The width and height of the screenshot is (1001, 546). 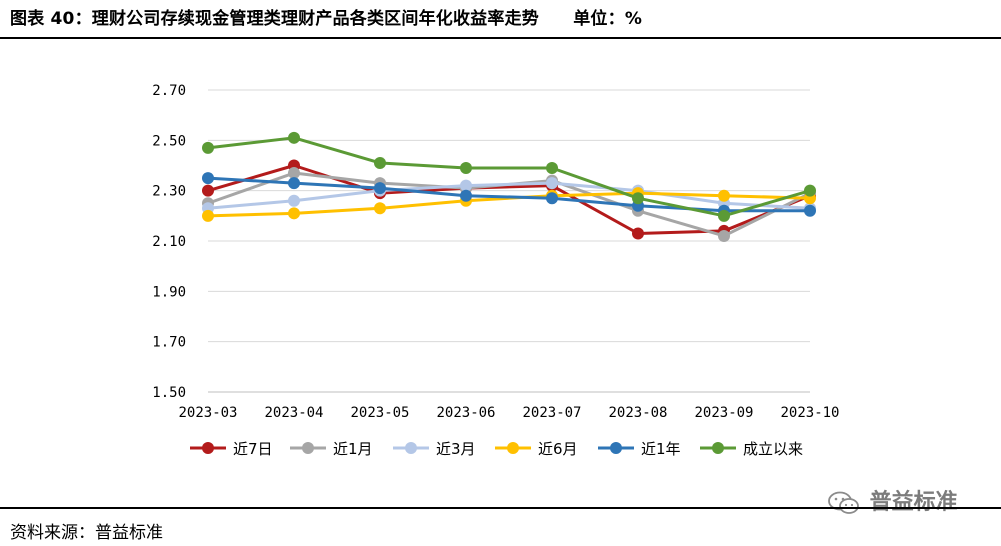 I want to click on legend-label: 近7日, so click(x=253, y=449).